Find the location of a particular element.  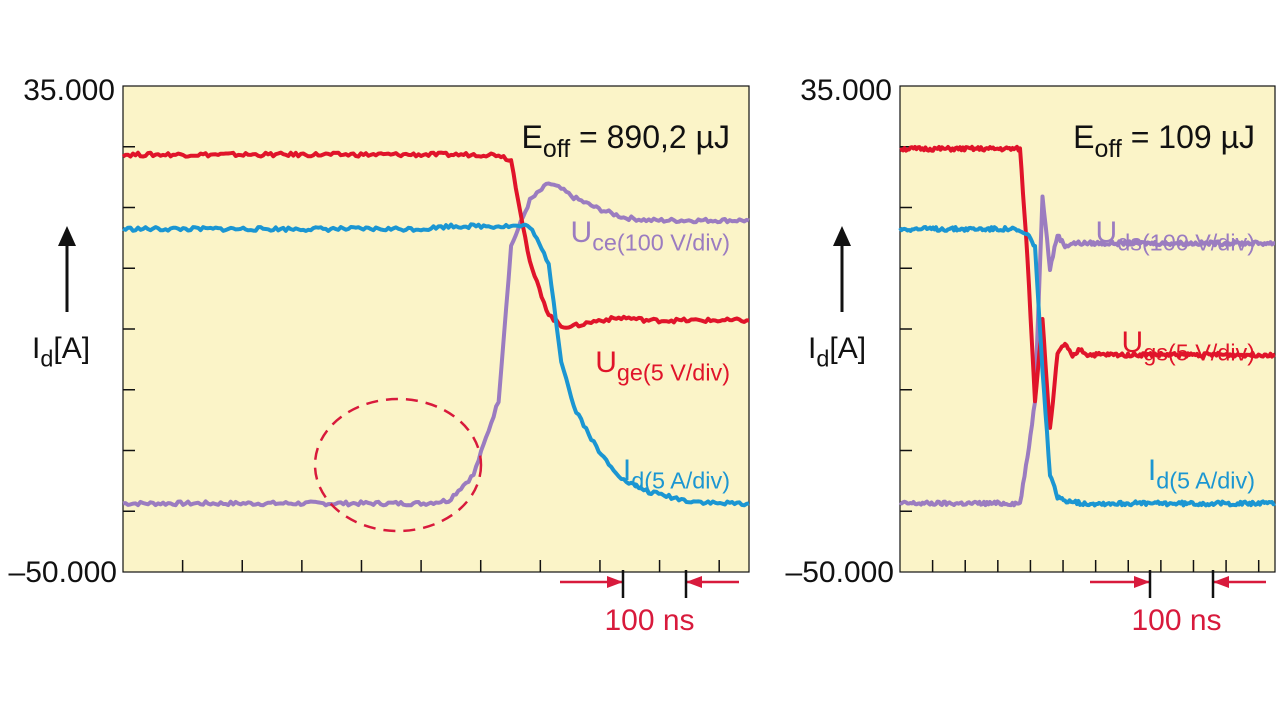

series-label-ds: Uds(100 V/div) is located at coordinates (1175, 235).